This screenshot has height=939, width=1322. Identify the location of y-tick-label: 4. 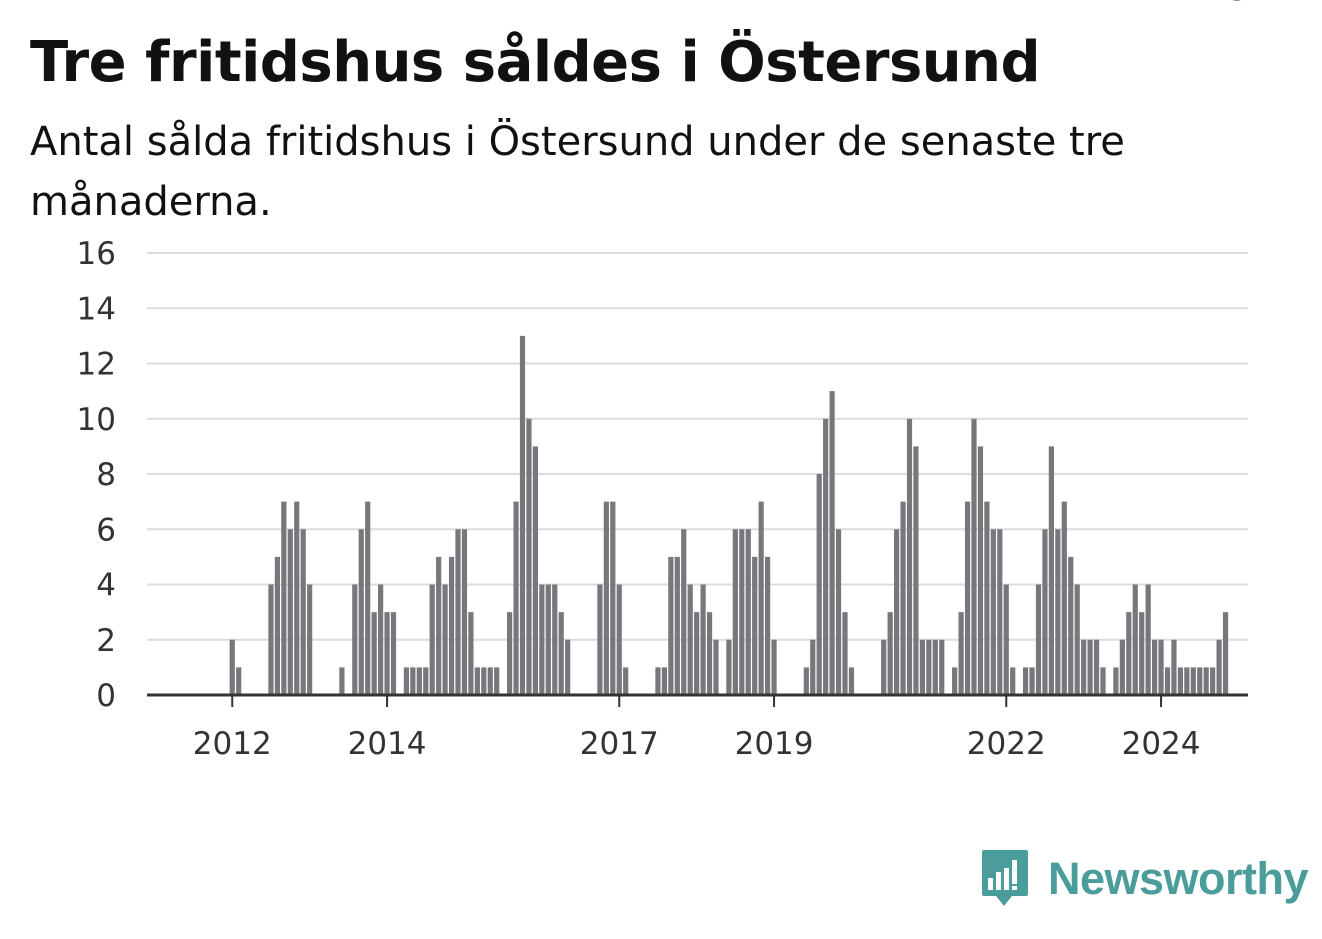
(106, 586).